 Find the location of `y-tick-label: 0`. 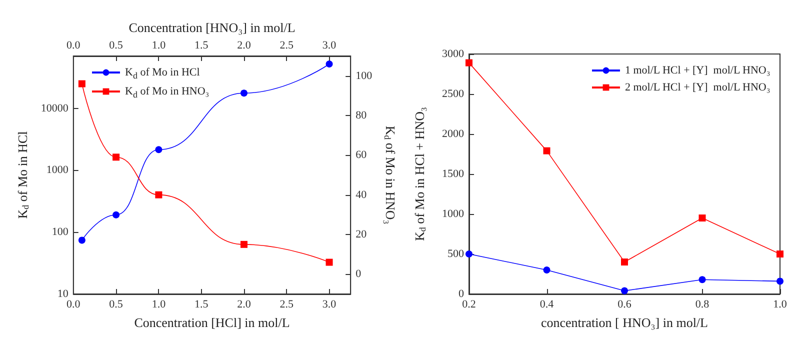

y-tick-label: 0 is located at coordinates (461, 294).